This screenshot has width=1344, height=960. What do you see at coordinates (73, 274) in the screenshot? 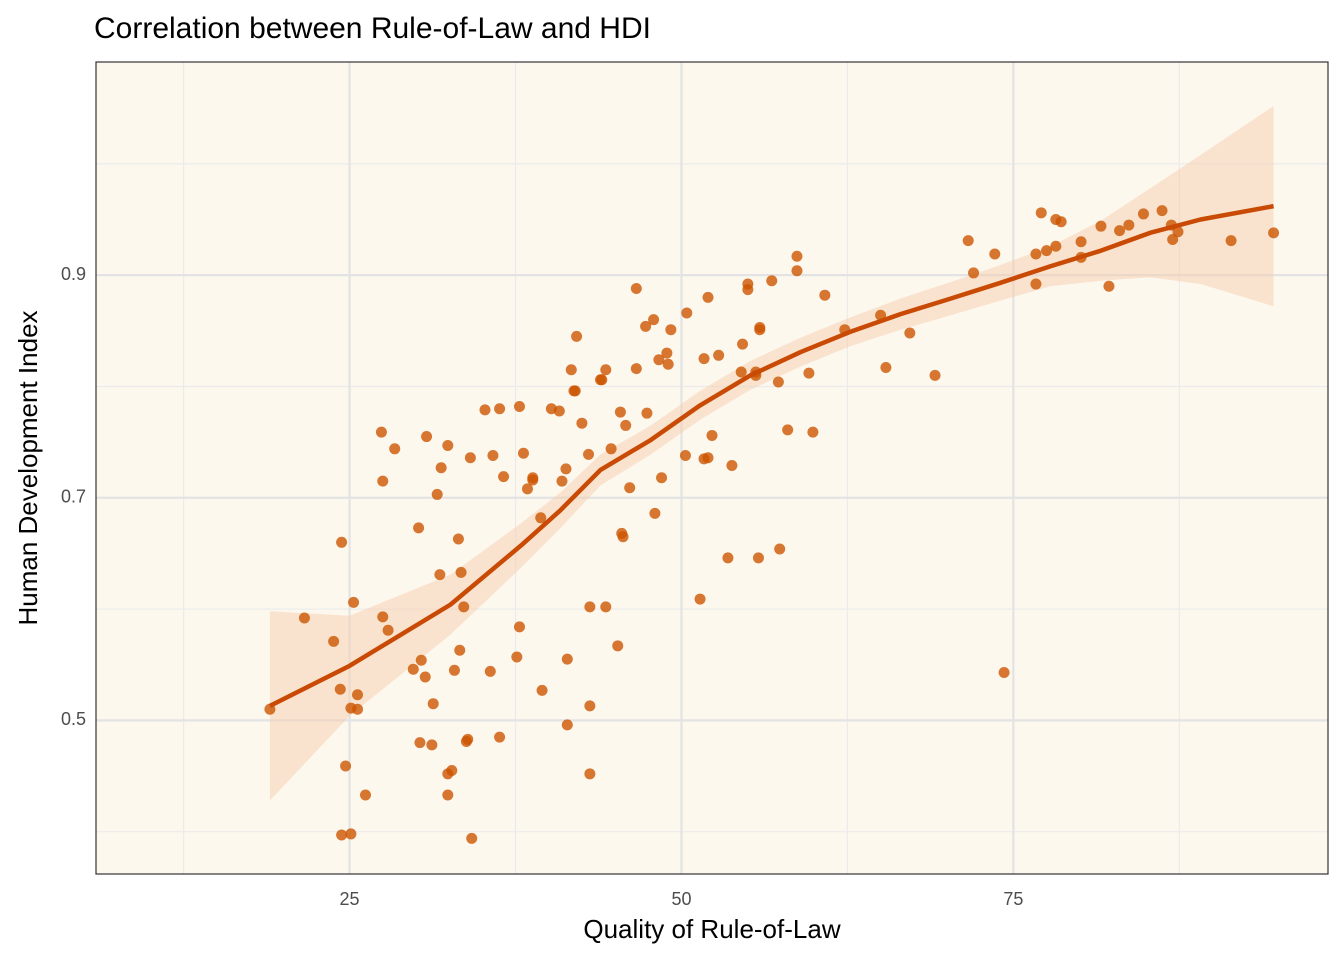
I see `y-tick-label: 0.9` at bounding box center [73, 274].